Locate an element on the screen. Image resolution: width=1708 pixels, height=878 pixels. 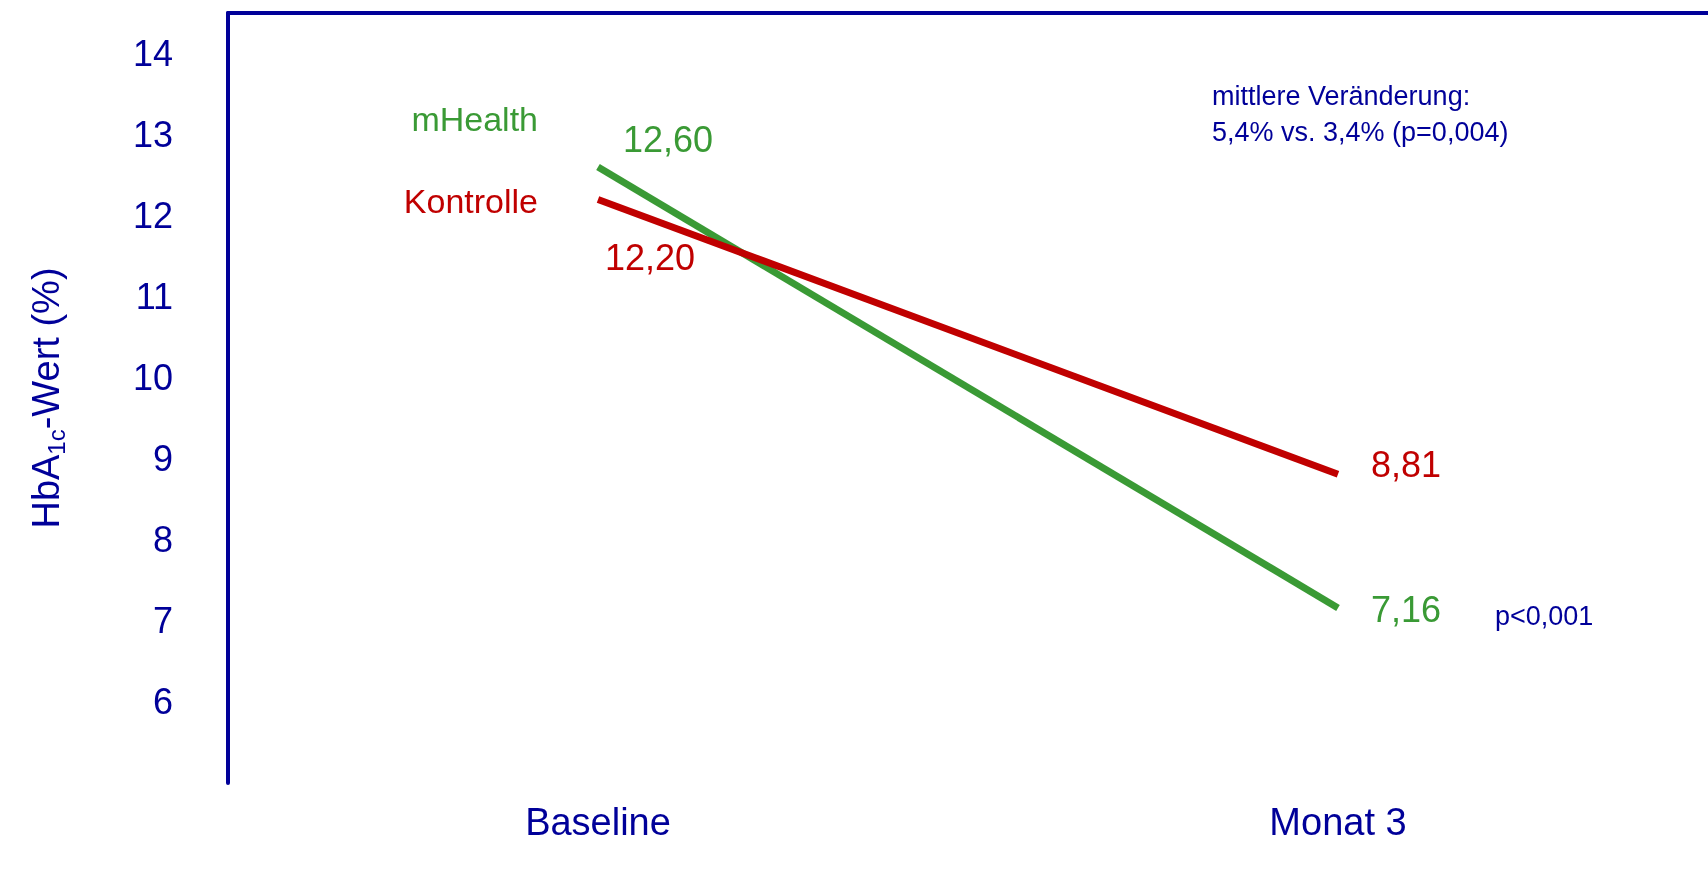
series-label: mHealth is located at coordinates (474, 119).